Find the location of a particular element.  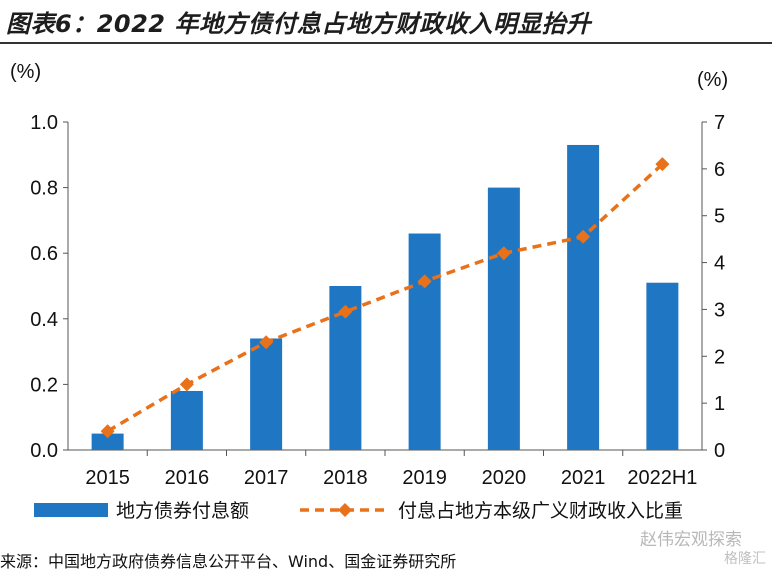

ratio-marker-2017 is located at coordinates (266, 342).